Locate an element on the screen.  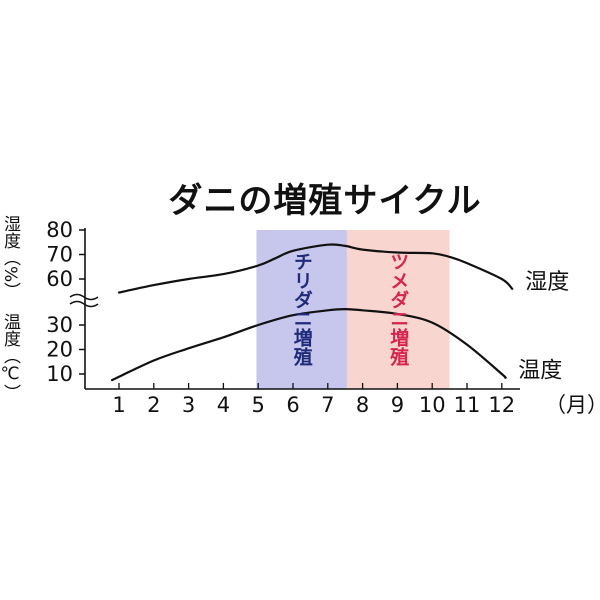
x-tick-label: 8 is located at coordinates (362, 405).